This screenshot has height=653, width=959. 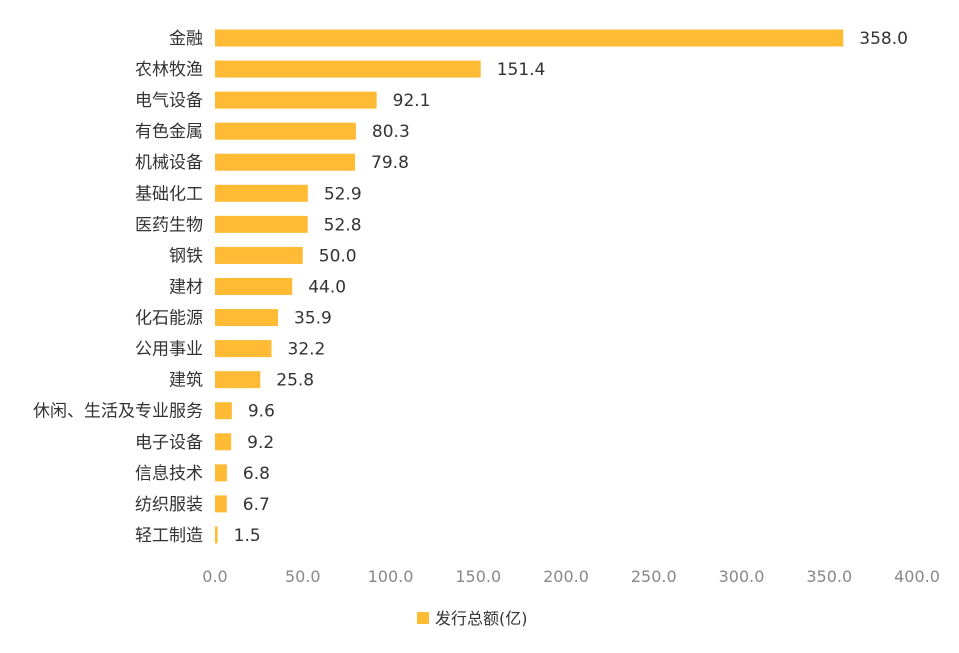 I want to click on category-label: 基础化工, so click(x=169, y=194).